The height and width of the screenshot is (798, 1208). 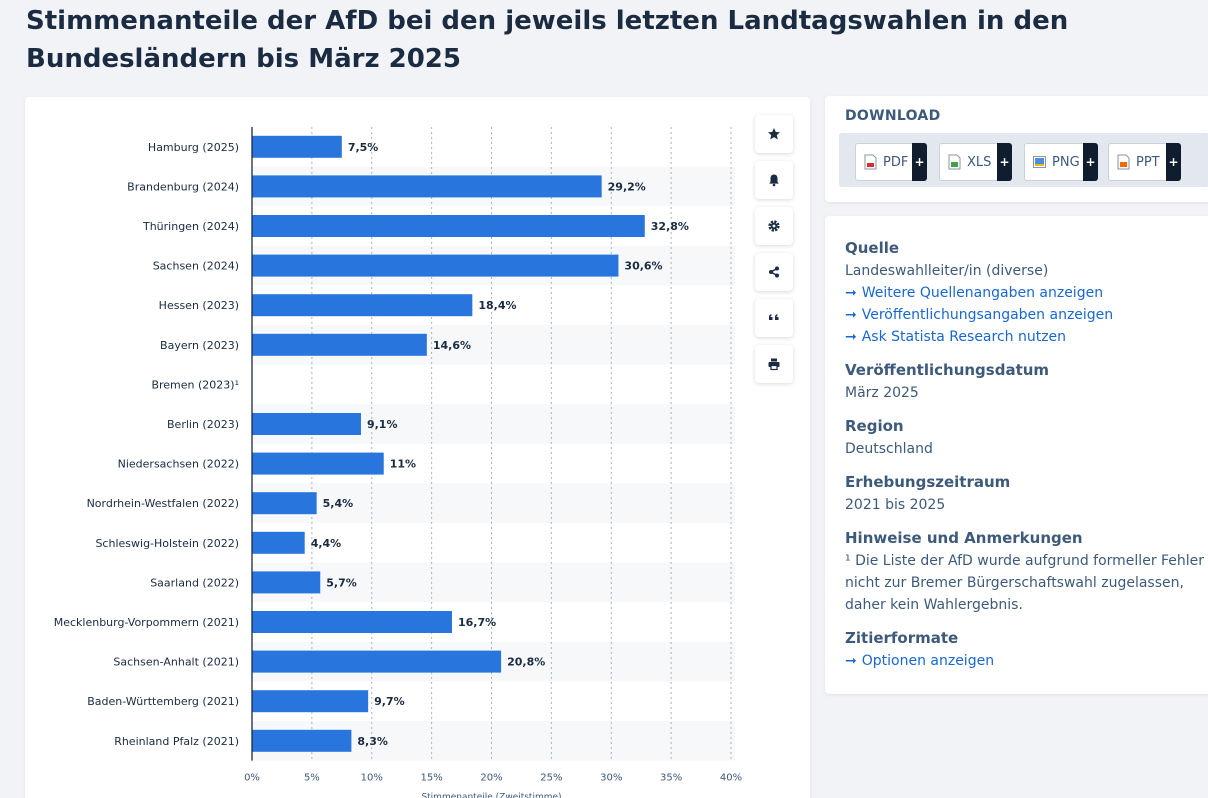 I want to click on download-pdf-label: PDF, so click(x=896, y=162).